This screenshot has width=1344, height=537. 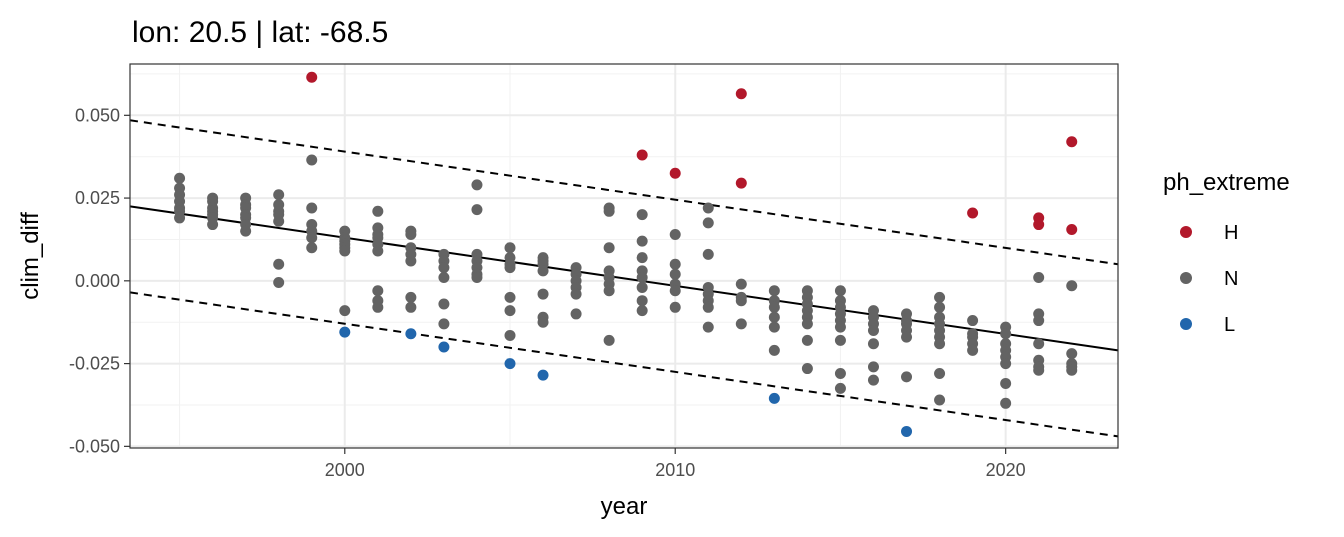 What do you see at coordinates (675, 470) in the screenshot?
I see `x-tick-label: 2010` at bounding box center [675, 470].